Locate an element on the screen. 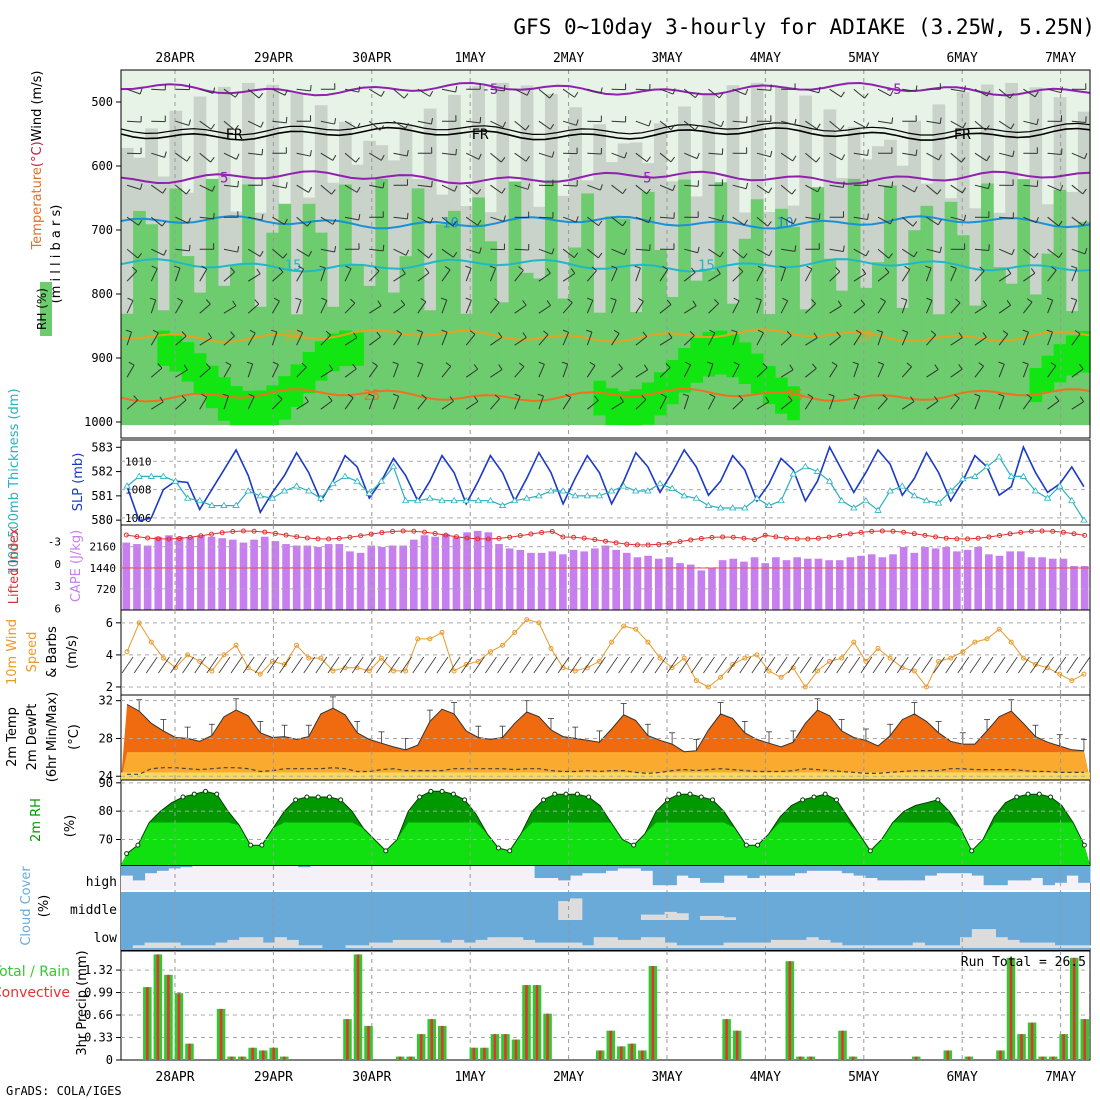 Image resolution: width=1100 pixels, height=1100 pixels. slp-tick-label: 1008 is located at coordinates (138, 490).